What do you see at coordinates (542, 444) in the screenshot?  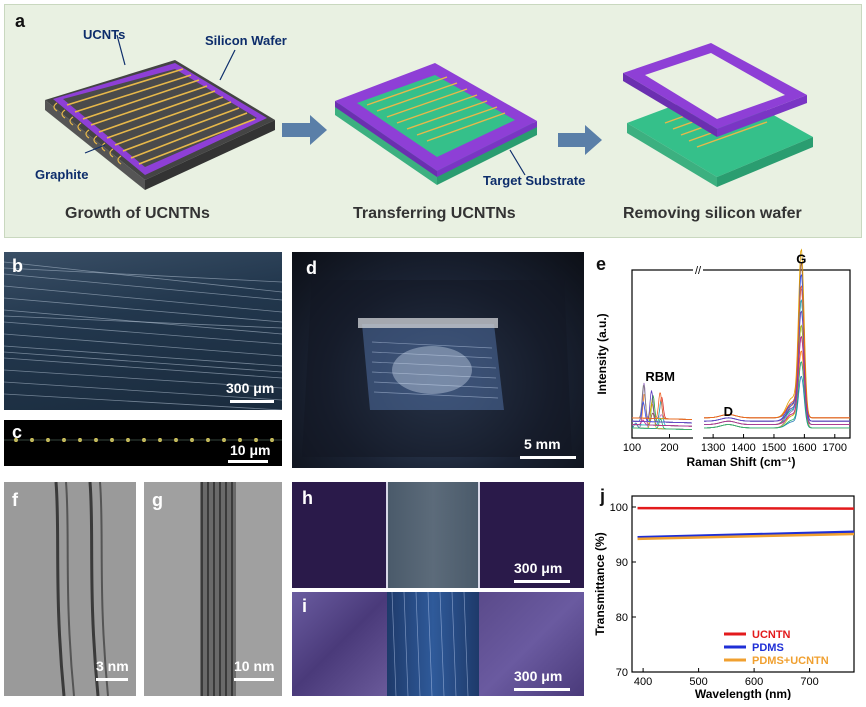 I see `panel-d-scale: 5 mm` at bounding box center [542, 444].